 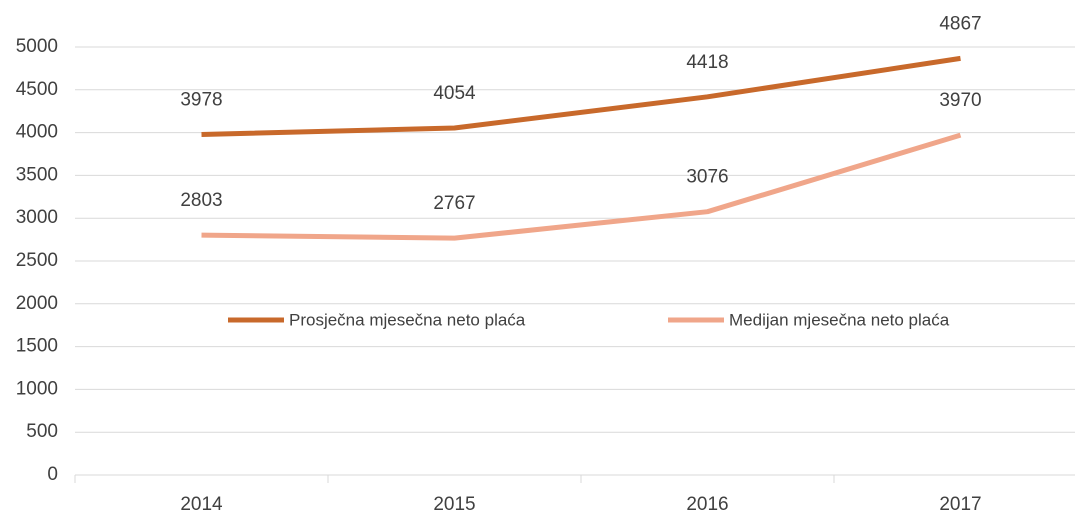 What do you see at coordinates (37, 303) in the screenshot?
I see `y-tick-label: 2000` at bounding box center [37, 303].